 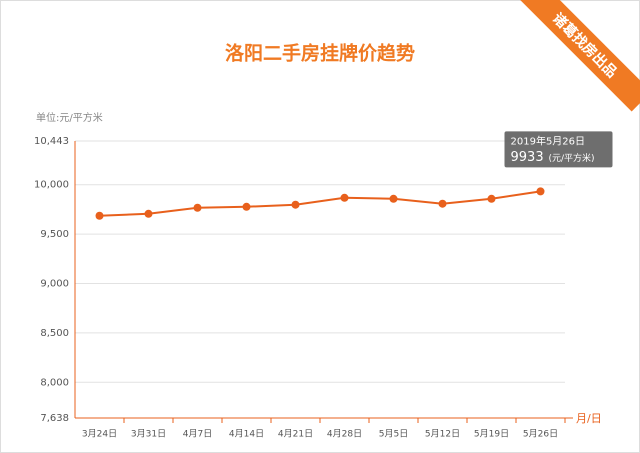 What do you see at coordinates (51, 141) in the screenshot?
I see `y-tick-label: 10,443` at bounding box center [51, 141].